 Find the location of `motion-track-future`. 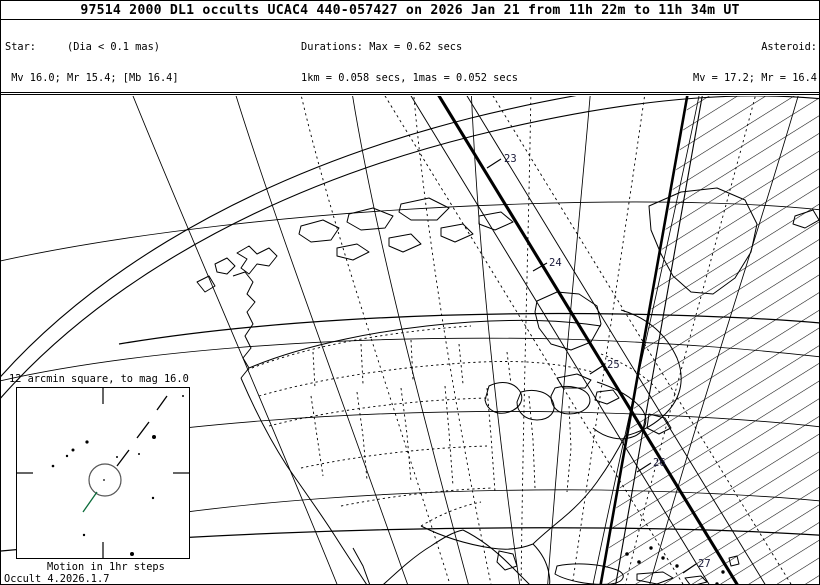

motion-track-future is located at coordinates (90, 502).